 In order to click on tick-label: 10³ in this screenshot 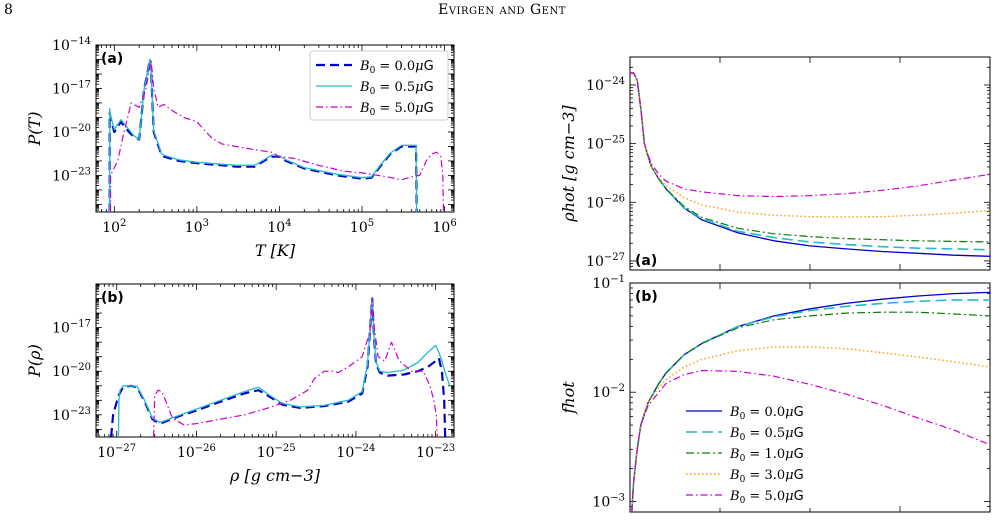, I will do `click(197, 227)`.